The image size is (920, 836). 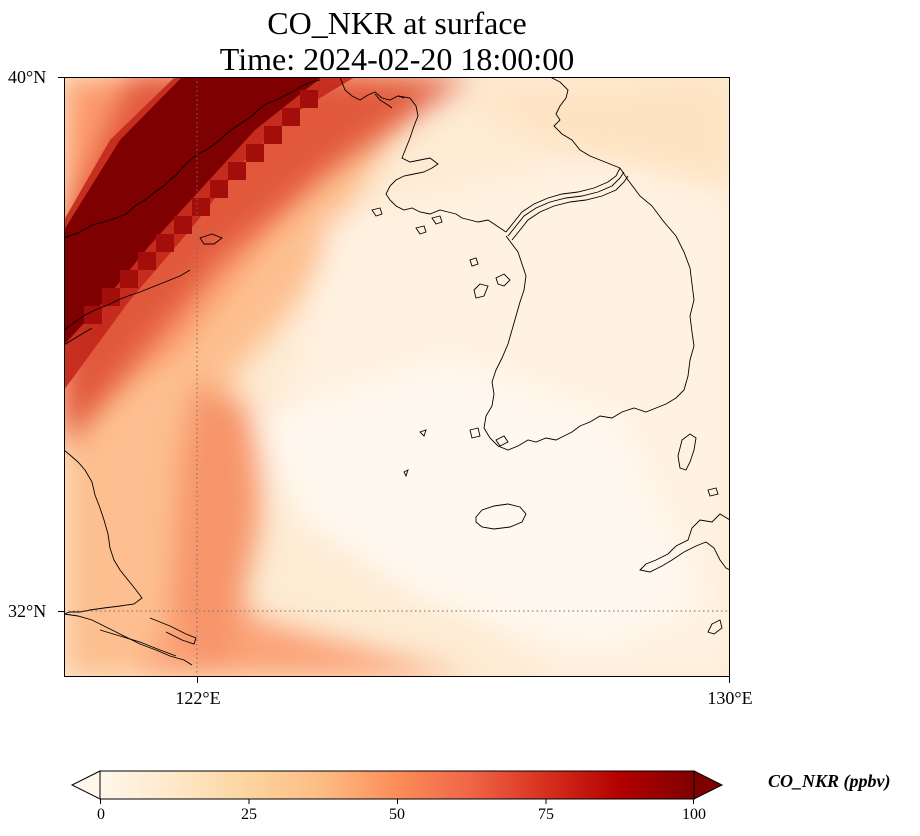 What do you see at coordinates (708, 785) in the screenshot?
I see `colorbar-high-extend` at bounding box center [708, 785].